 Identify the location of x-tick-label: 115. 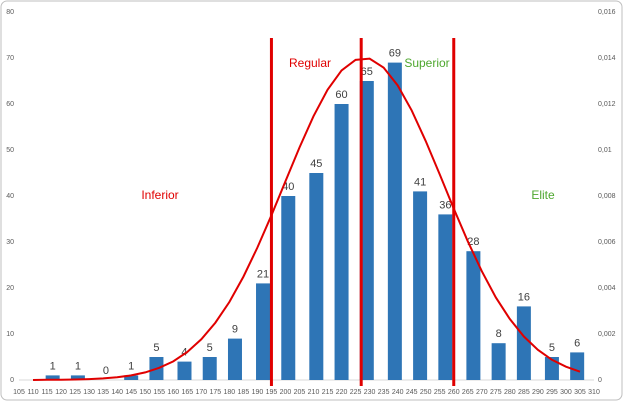
(46, 392).